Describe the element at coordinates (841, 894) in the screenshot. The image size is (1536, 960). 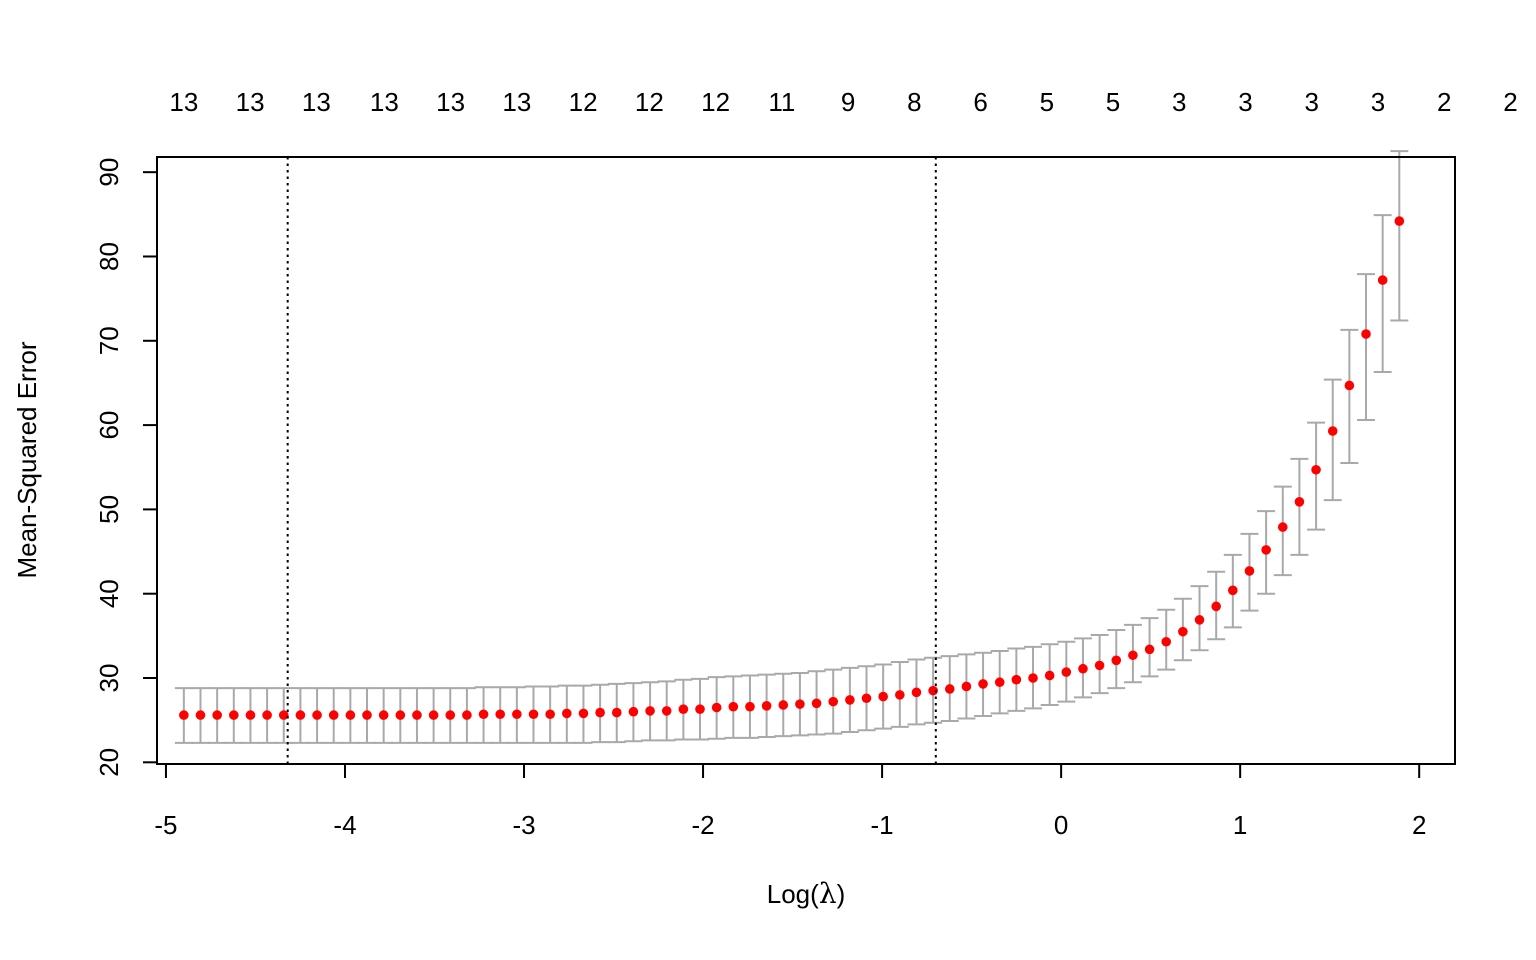
I see `x-axis-label-suffix: )` at that location.